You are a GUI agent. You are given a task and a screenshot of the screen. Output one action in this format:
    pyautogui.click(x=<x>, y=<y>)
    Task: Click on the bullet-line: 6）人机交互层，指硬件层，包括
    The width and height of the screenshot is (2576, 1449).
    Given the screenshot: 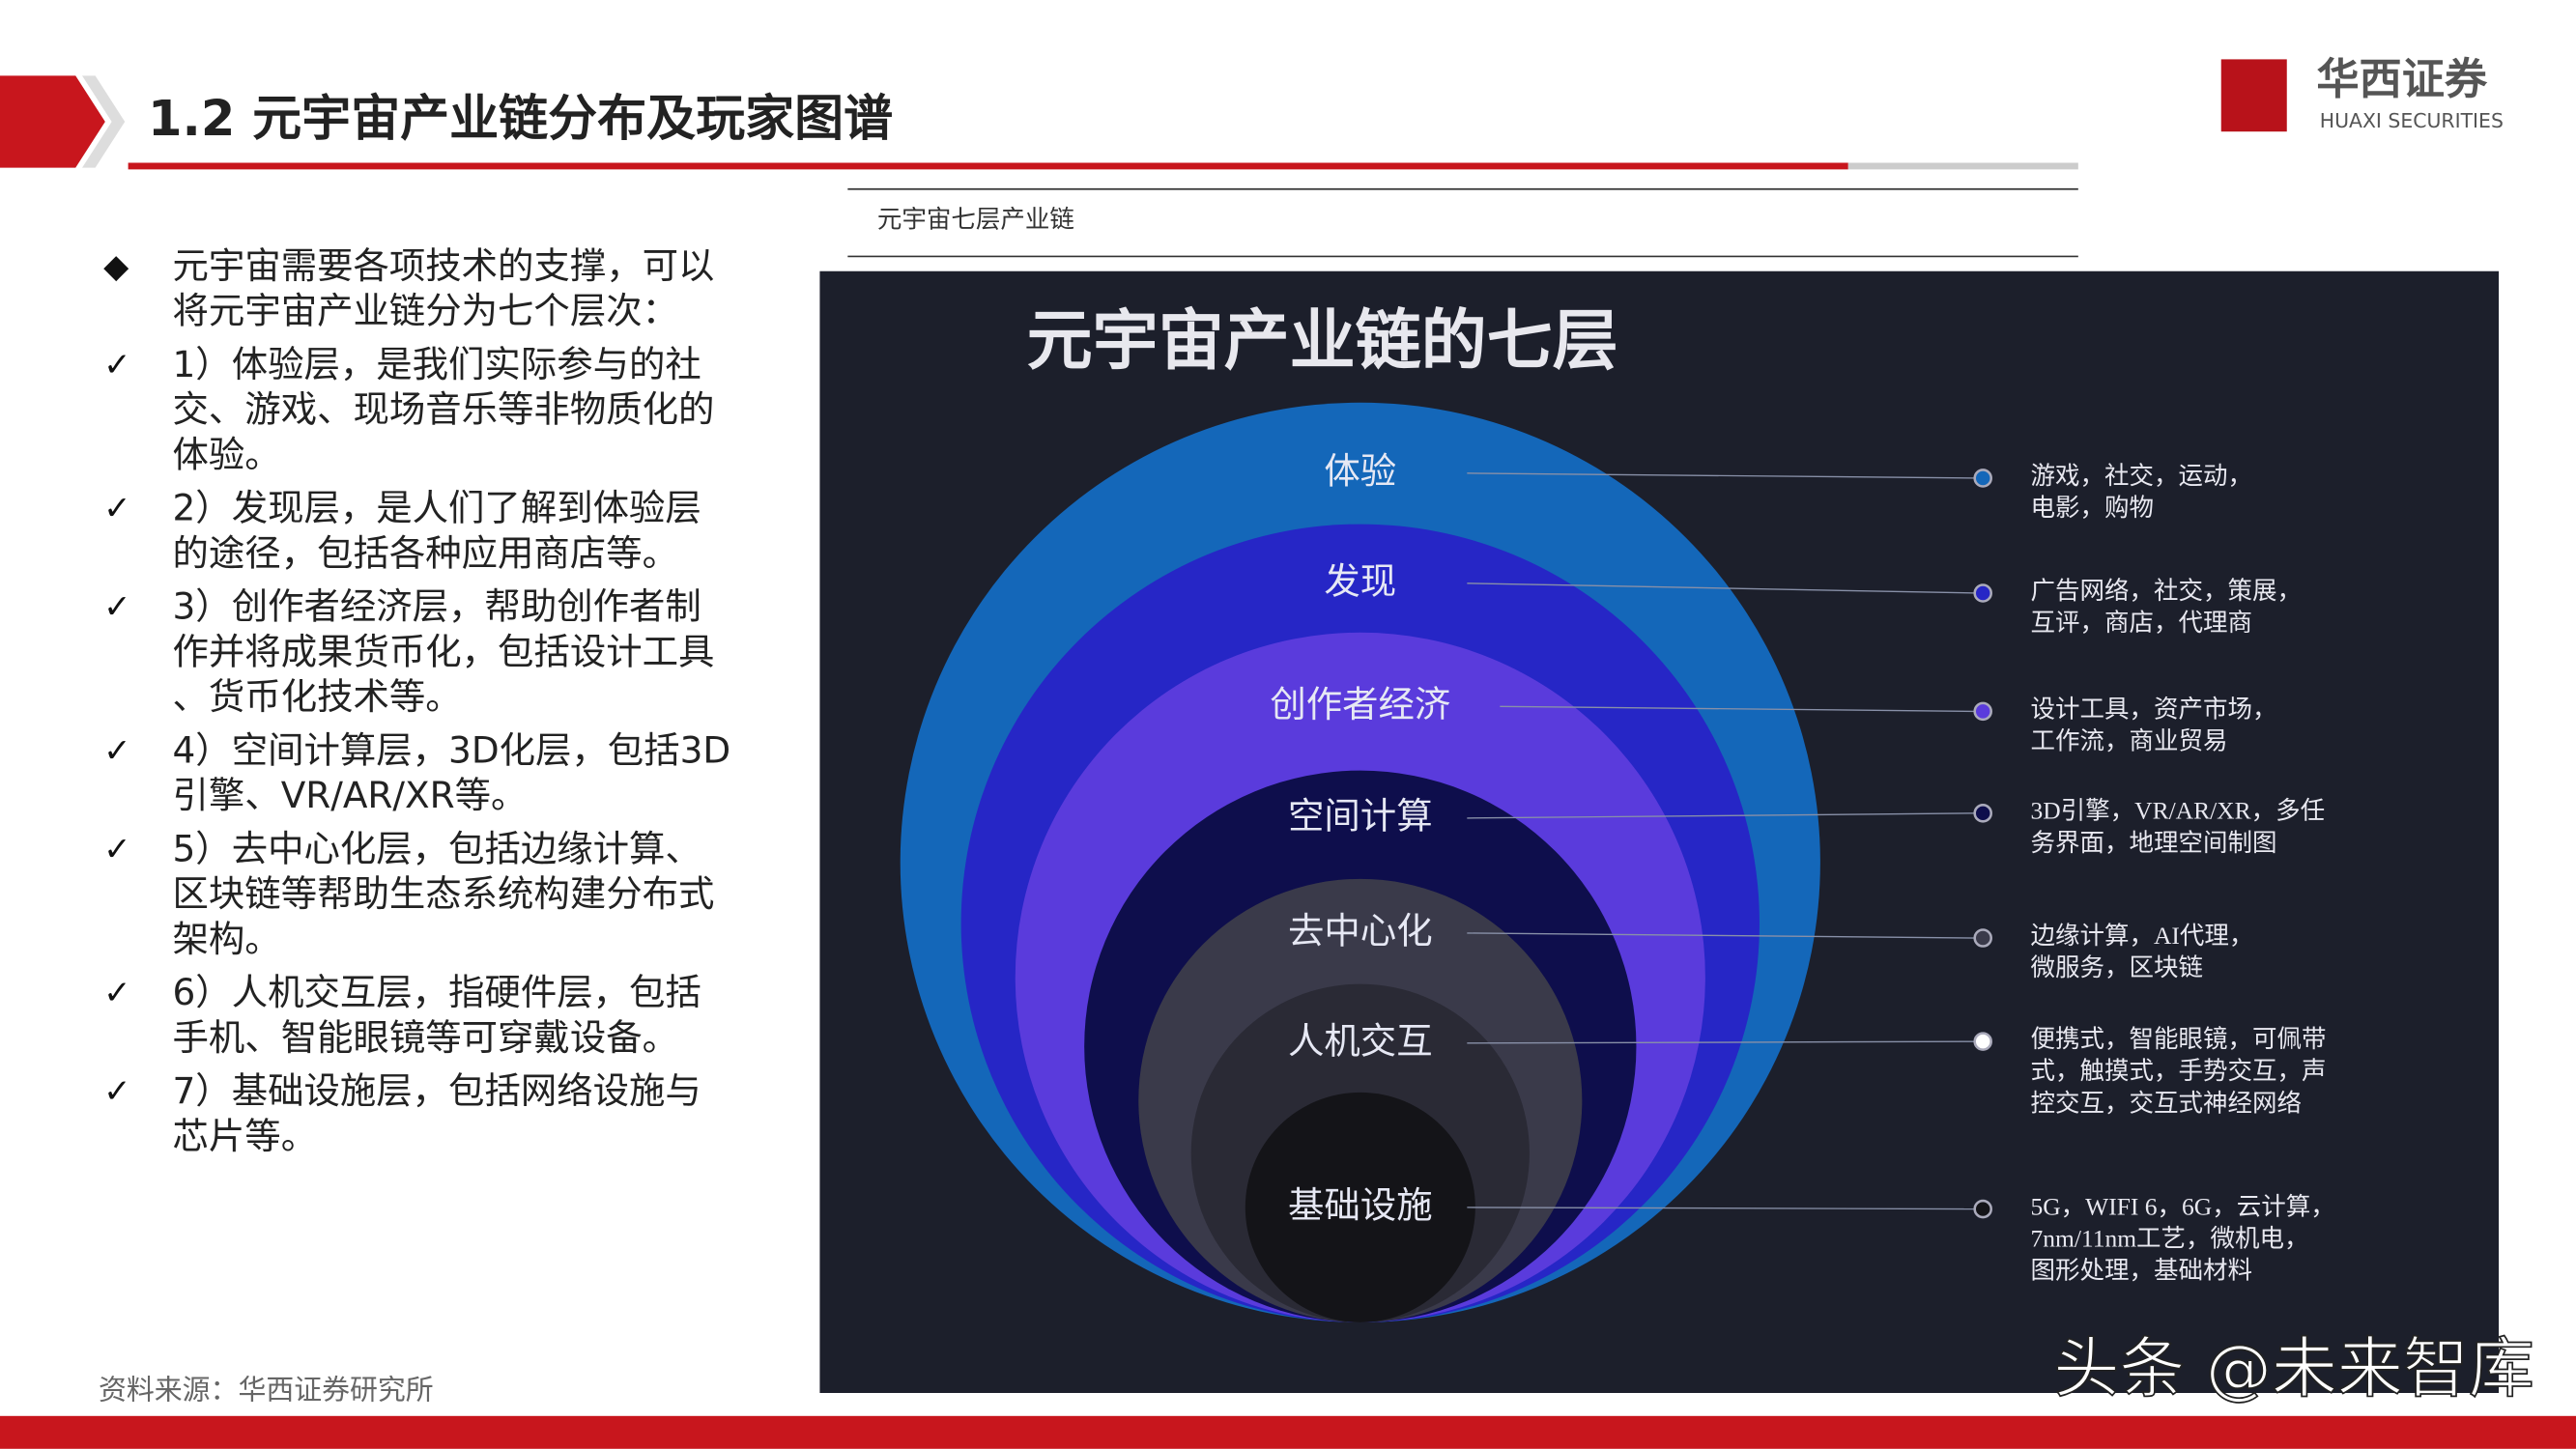 What is the action you would take?
    pyautogui.click(x=437, y=992)
    